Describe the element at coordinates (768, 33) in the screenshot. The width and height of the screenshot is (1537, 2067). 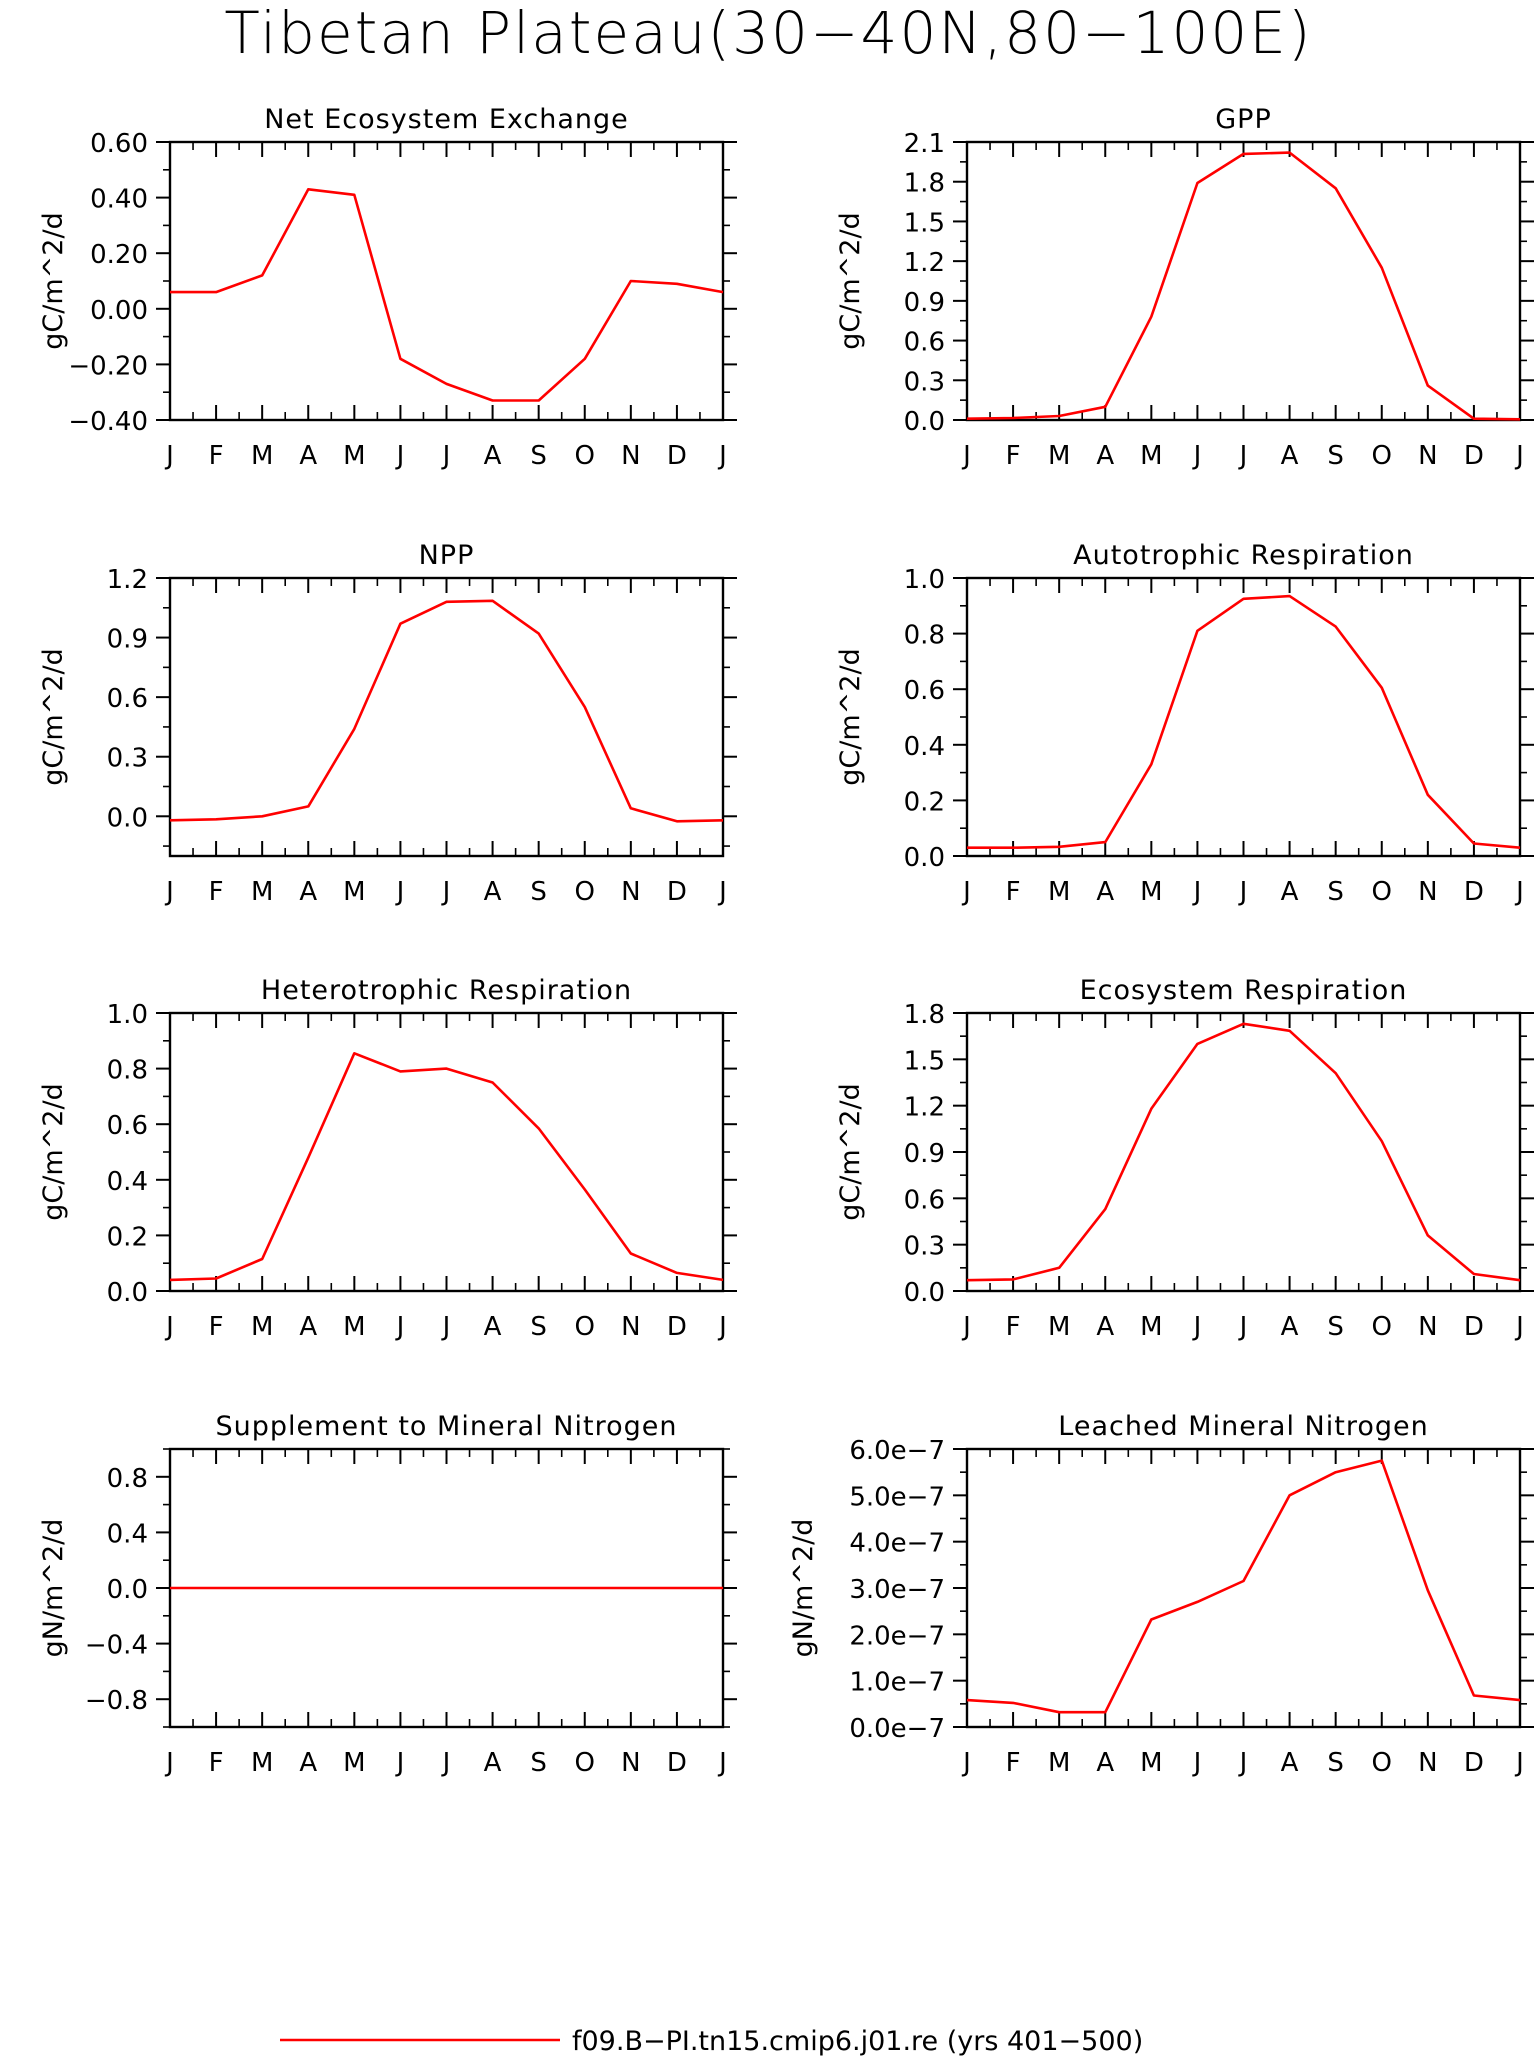
I see `page-title: Tibetan Plateau(30−40N,80−100E)` at that location.